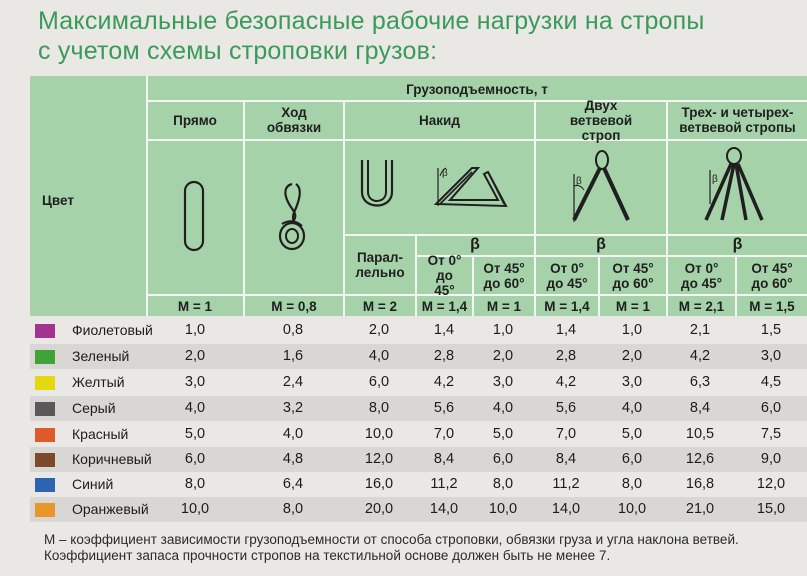  I want to click on choke-sling-icon, so click(292, 216).